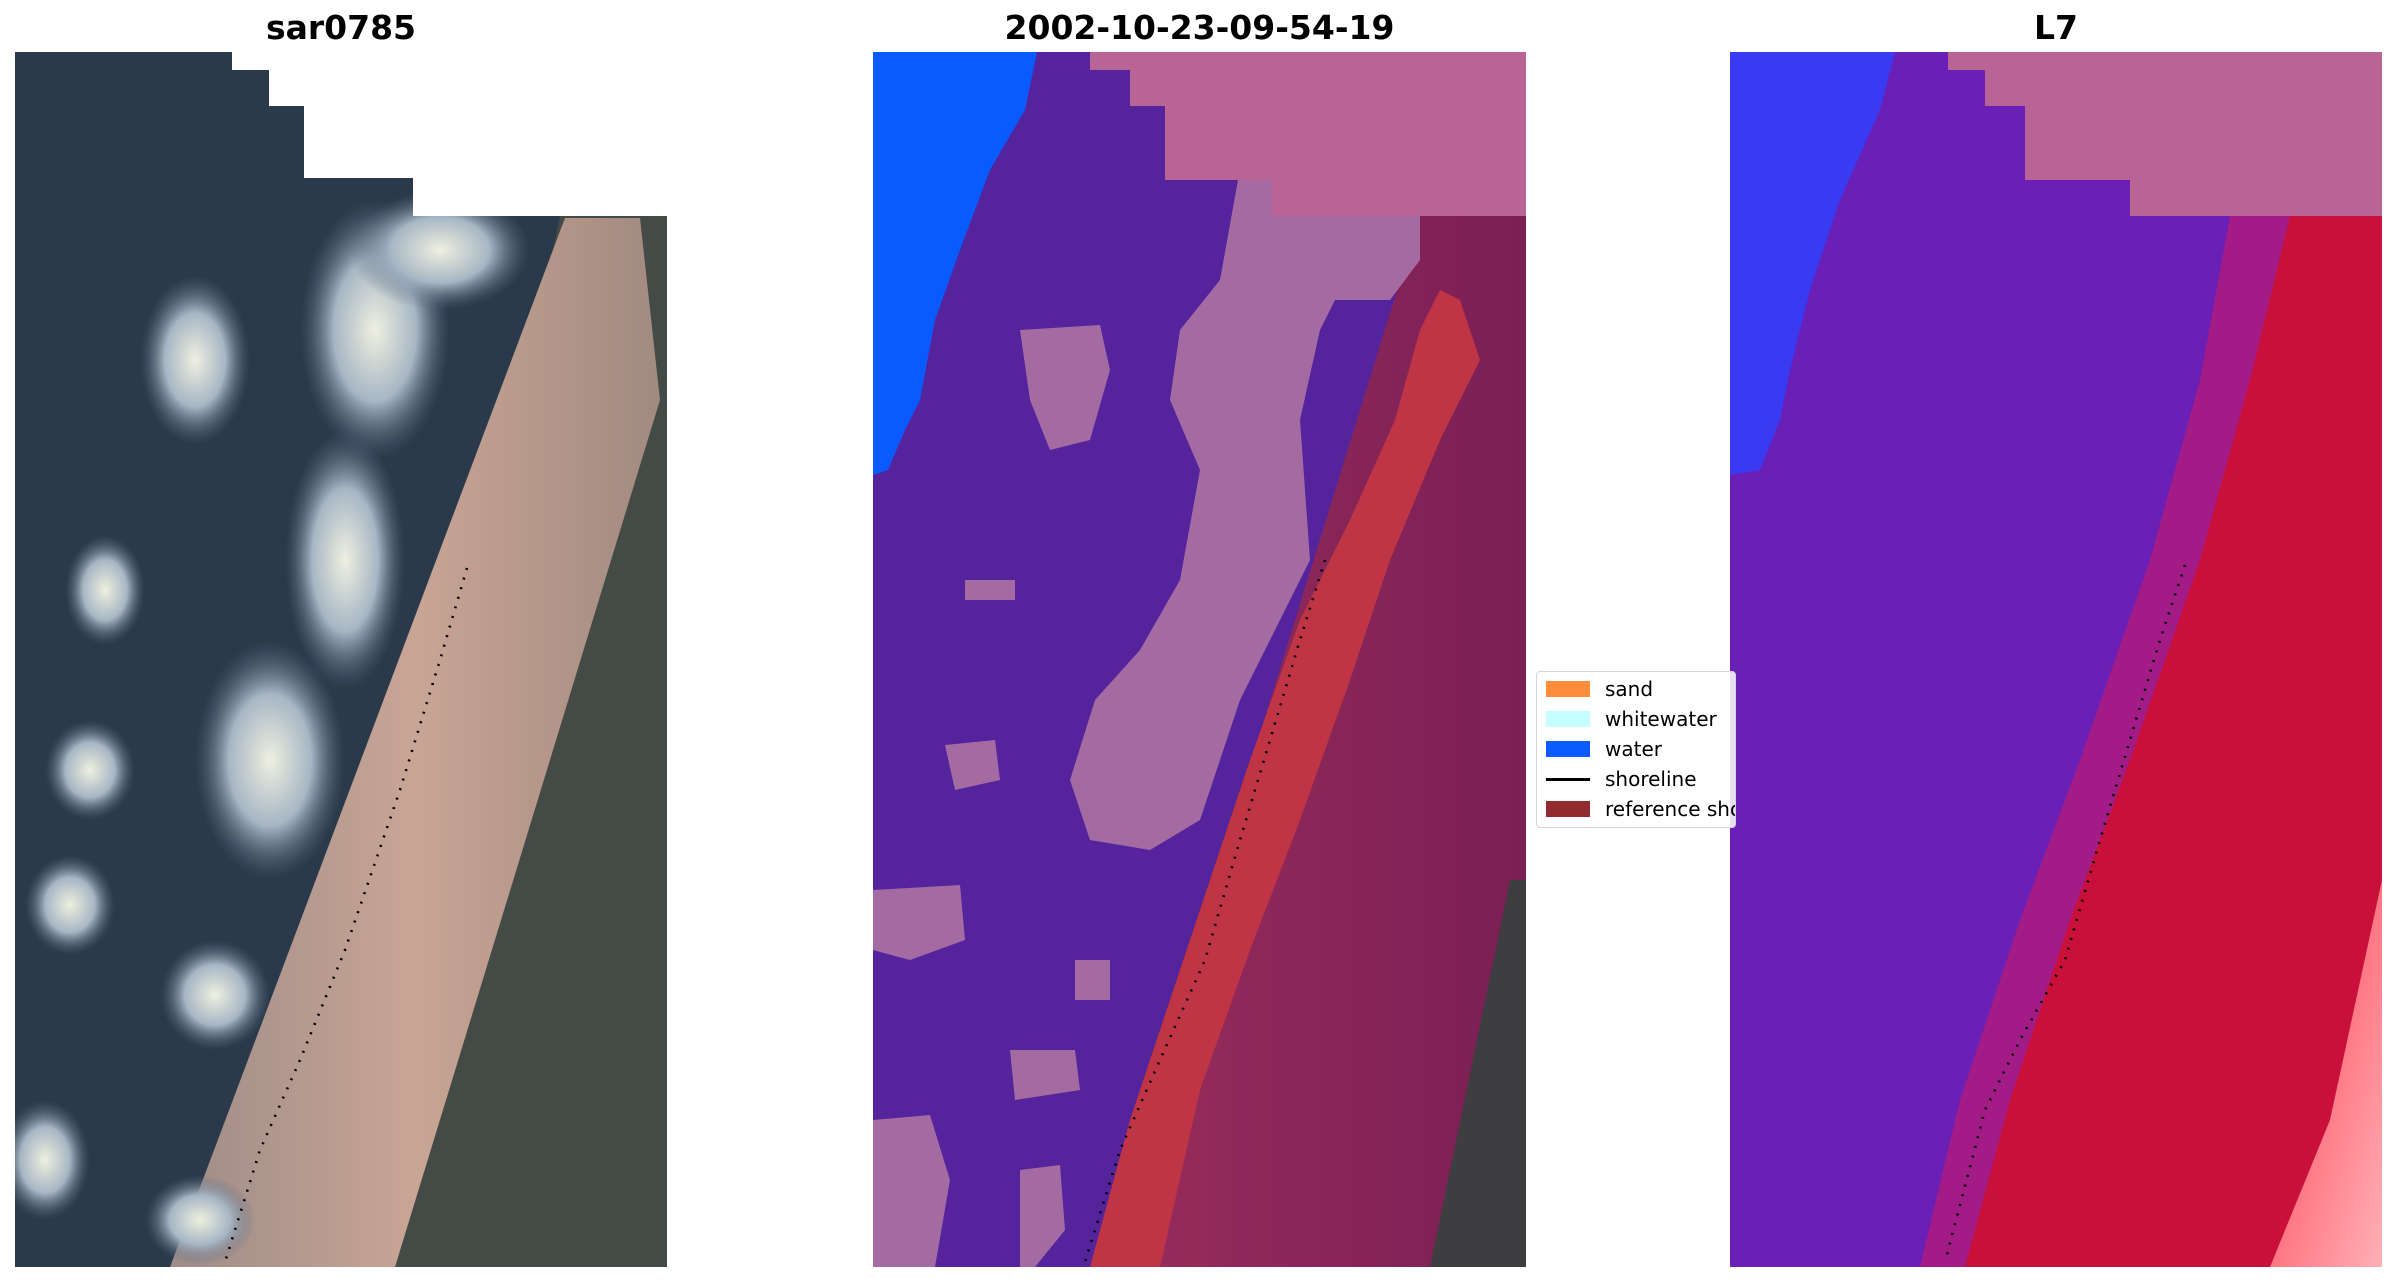 This screenshot has height=1283, width=2398. I want to click on shoreline-dots-class, so click(1205, 911).